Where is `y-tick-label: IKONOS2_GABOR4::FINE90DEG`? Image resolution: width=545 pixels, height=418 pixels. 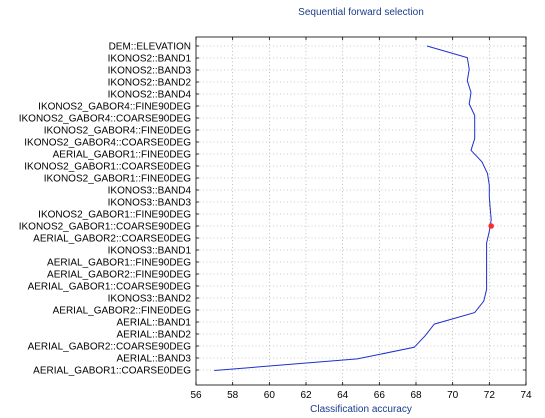
y-tick-label: IKONOS2_GABOR4::FINE90DEG is located at coordinates (114, 107).